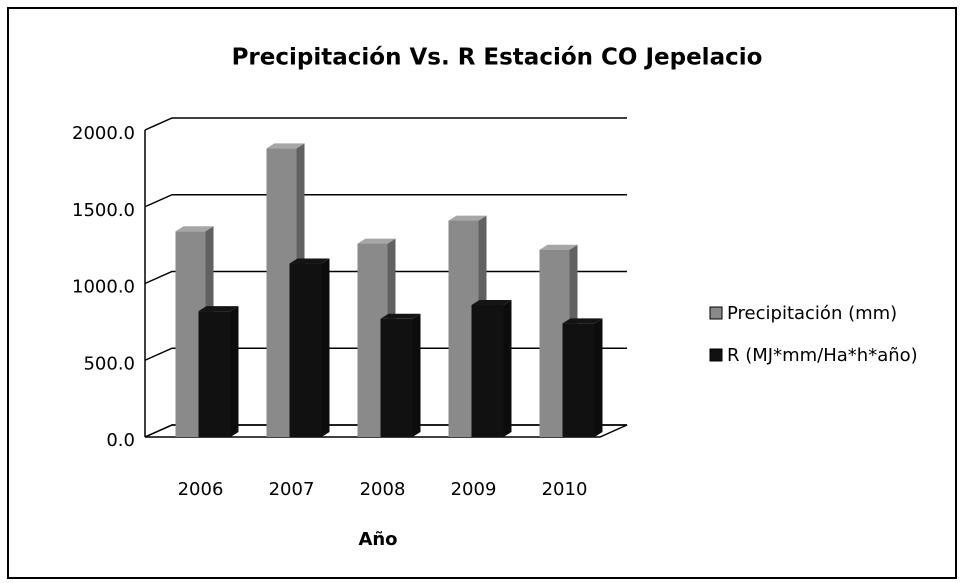 The image size is (965, 583). What do you see at coordinates (565, 489) in the screenshot?
I see `x-tick-label: 2010` at bounding box center [565, 489].